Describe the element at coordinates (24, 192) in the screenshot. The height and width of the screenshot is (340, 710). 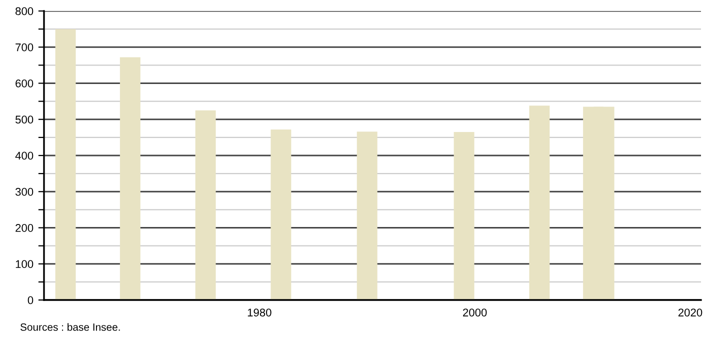
I see `y-tick-label: 300` at that location.